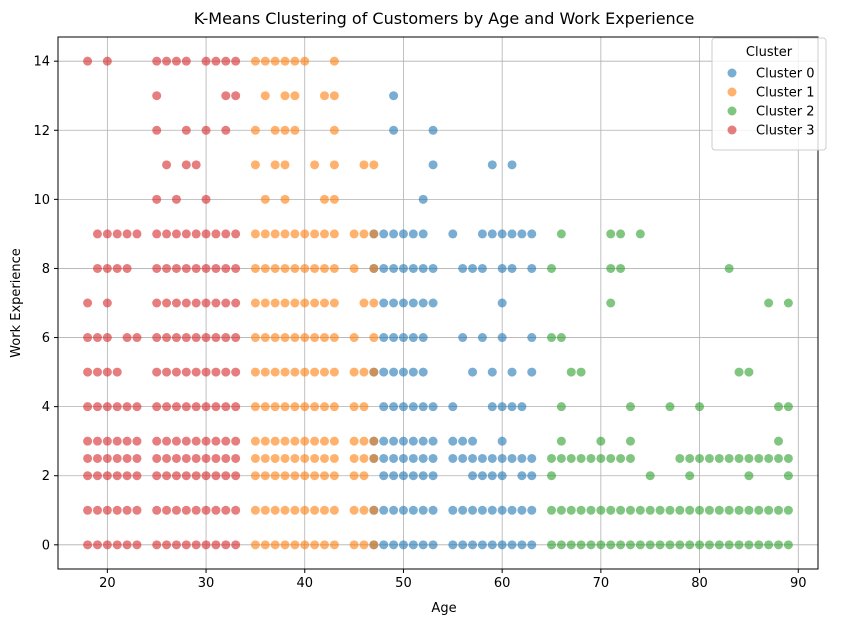 The height and width of the screenshot is (624, 841). Describe the element at coordinates (46, 545) in the screenshot. I see `y-tick-label: 0` at that location.